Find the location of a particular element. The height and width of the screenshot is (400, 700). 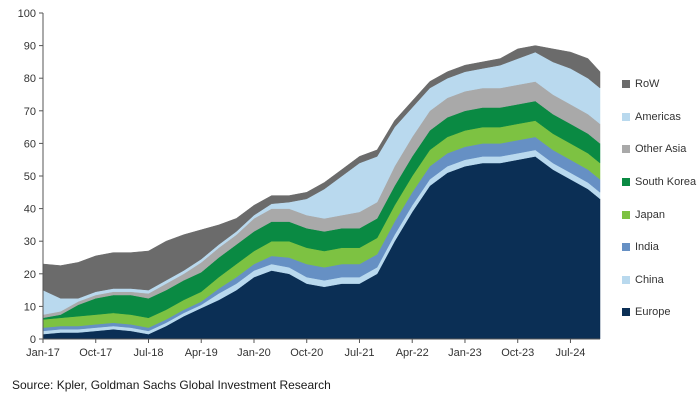

y-tick-label: 30 is located at coordinates (30, 242).